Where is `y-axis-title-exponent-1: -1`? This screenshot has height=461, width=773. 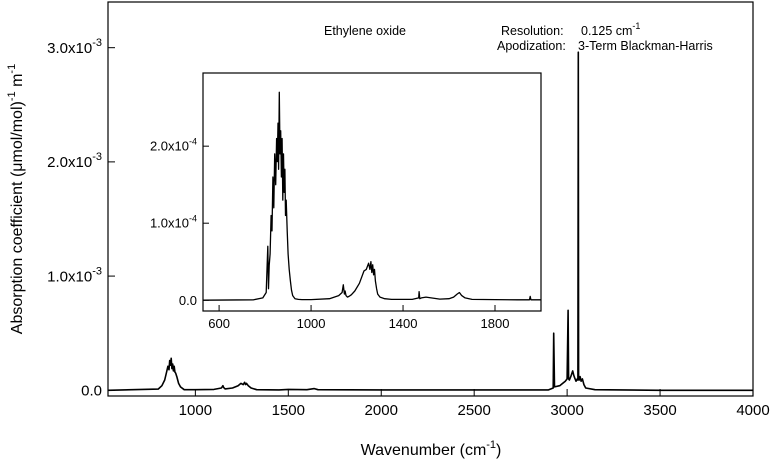 y-axis-title-exponent-1: -1 is located at coordinates (12, 96).